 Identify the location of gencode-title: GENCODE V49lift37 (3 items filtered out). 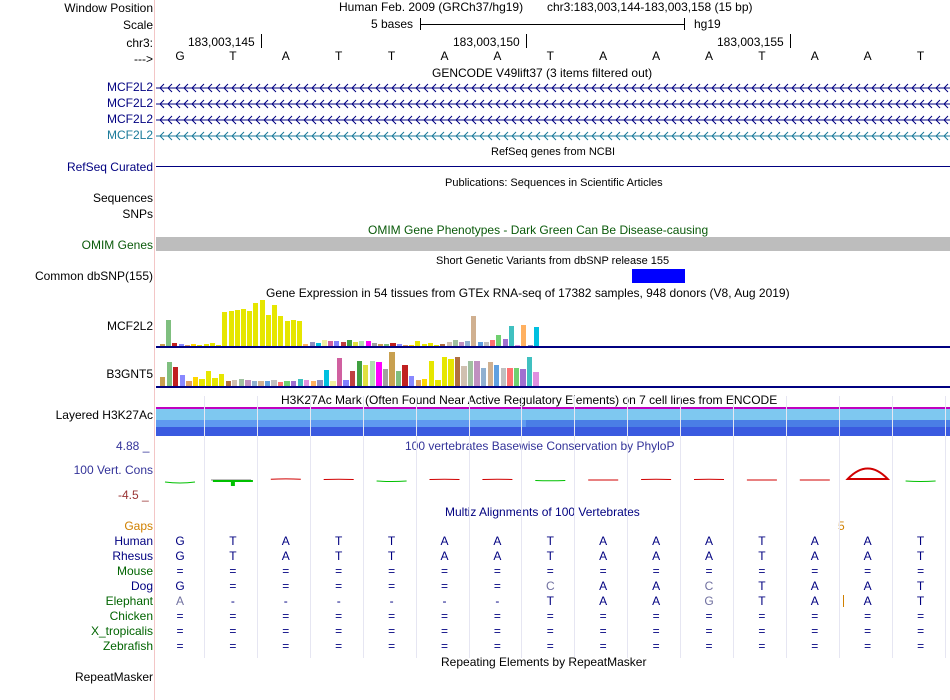
(542, 73).